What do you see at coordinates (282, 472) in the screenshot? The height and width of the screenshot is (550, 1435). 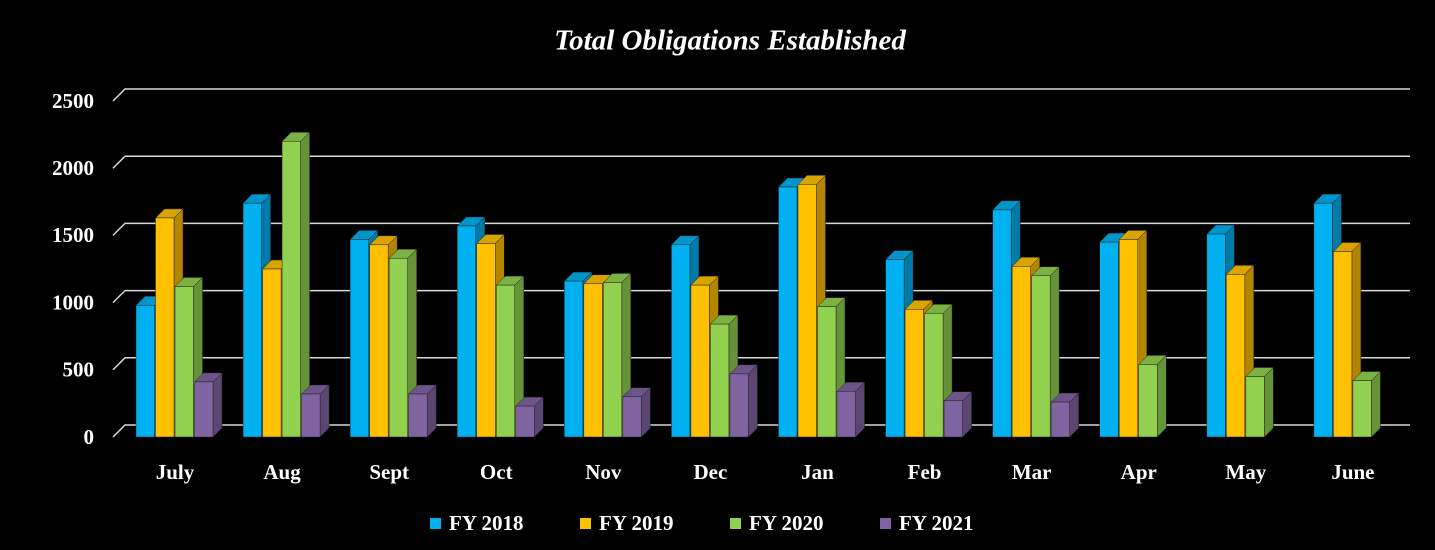 I see `x-tick-label: Aug` at bounding box center [282, 472].